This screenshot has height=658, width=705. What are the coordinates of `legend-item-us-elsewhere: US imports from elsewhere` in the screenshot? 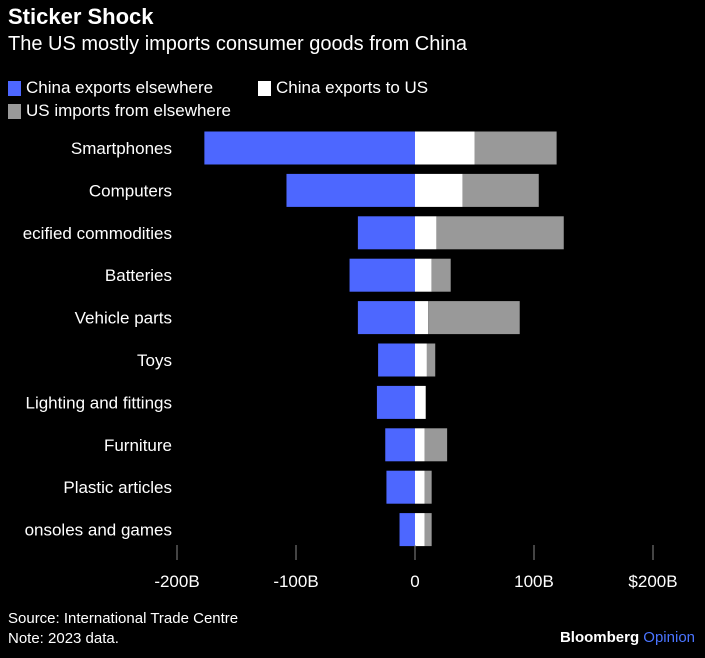 It's located at (119, 111).